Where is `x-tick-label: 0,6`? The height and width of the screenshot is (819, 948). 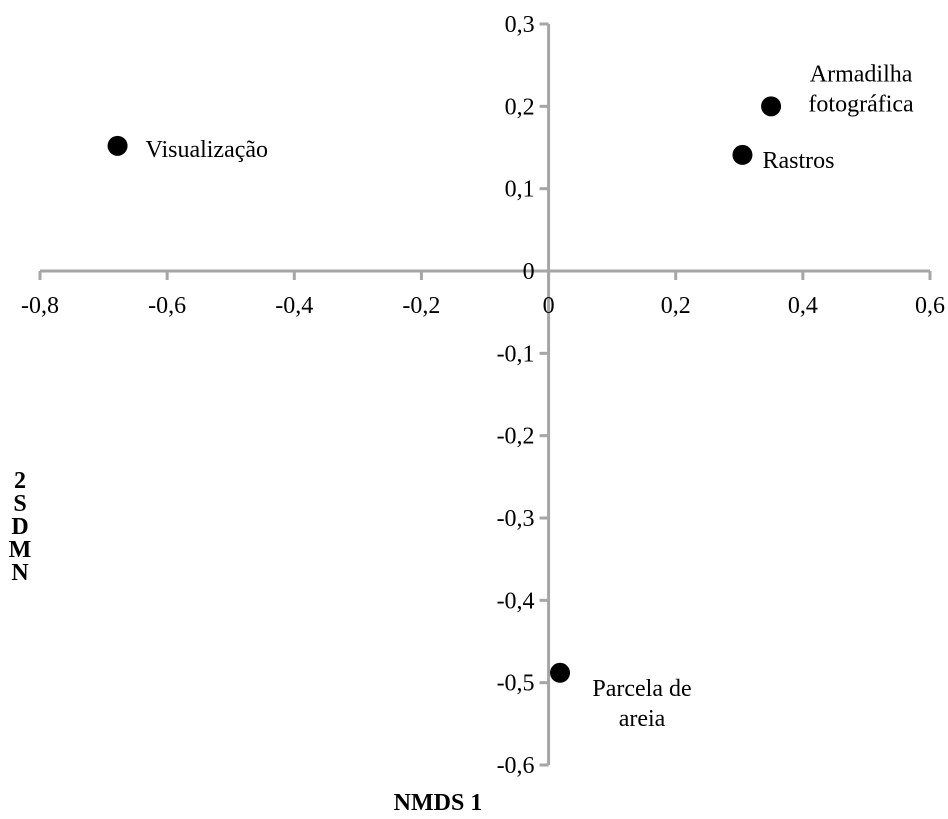
x-tick-label: 0,6 is located at coordinates (930, 306).